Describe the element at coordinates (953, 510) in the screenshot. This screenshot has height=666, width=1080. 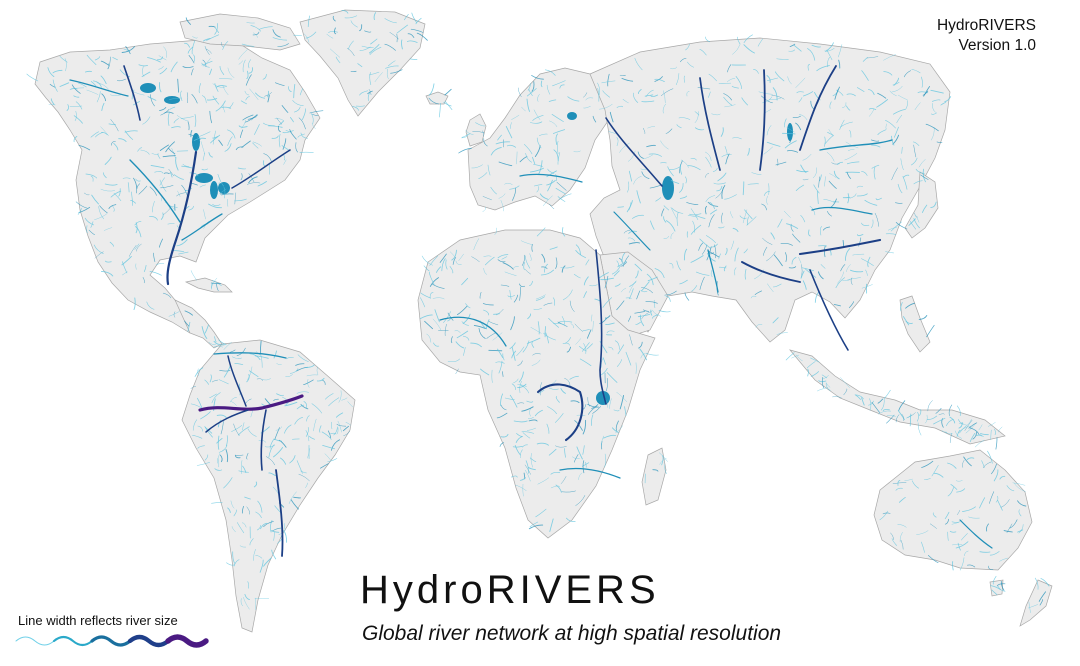
I see `landmass-australia` at that location.